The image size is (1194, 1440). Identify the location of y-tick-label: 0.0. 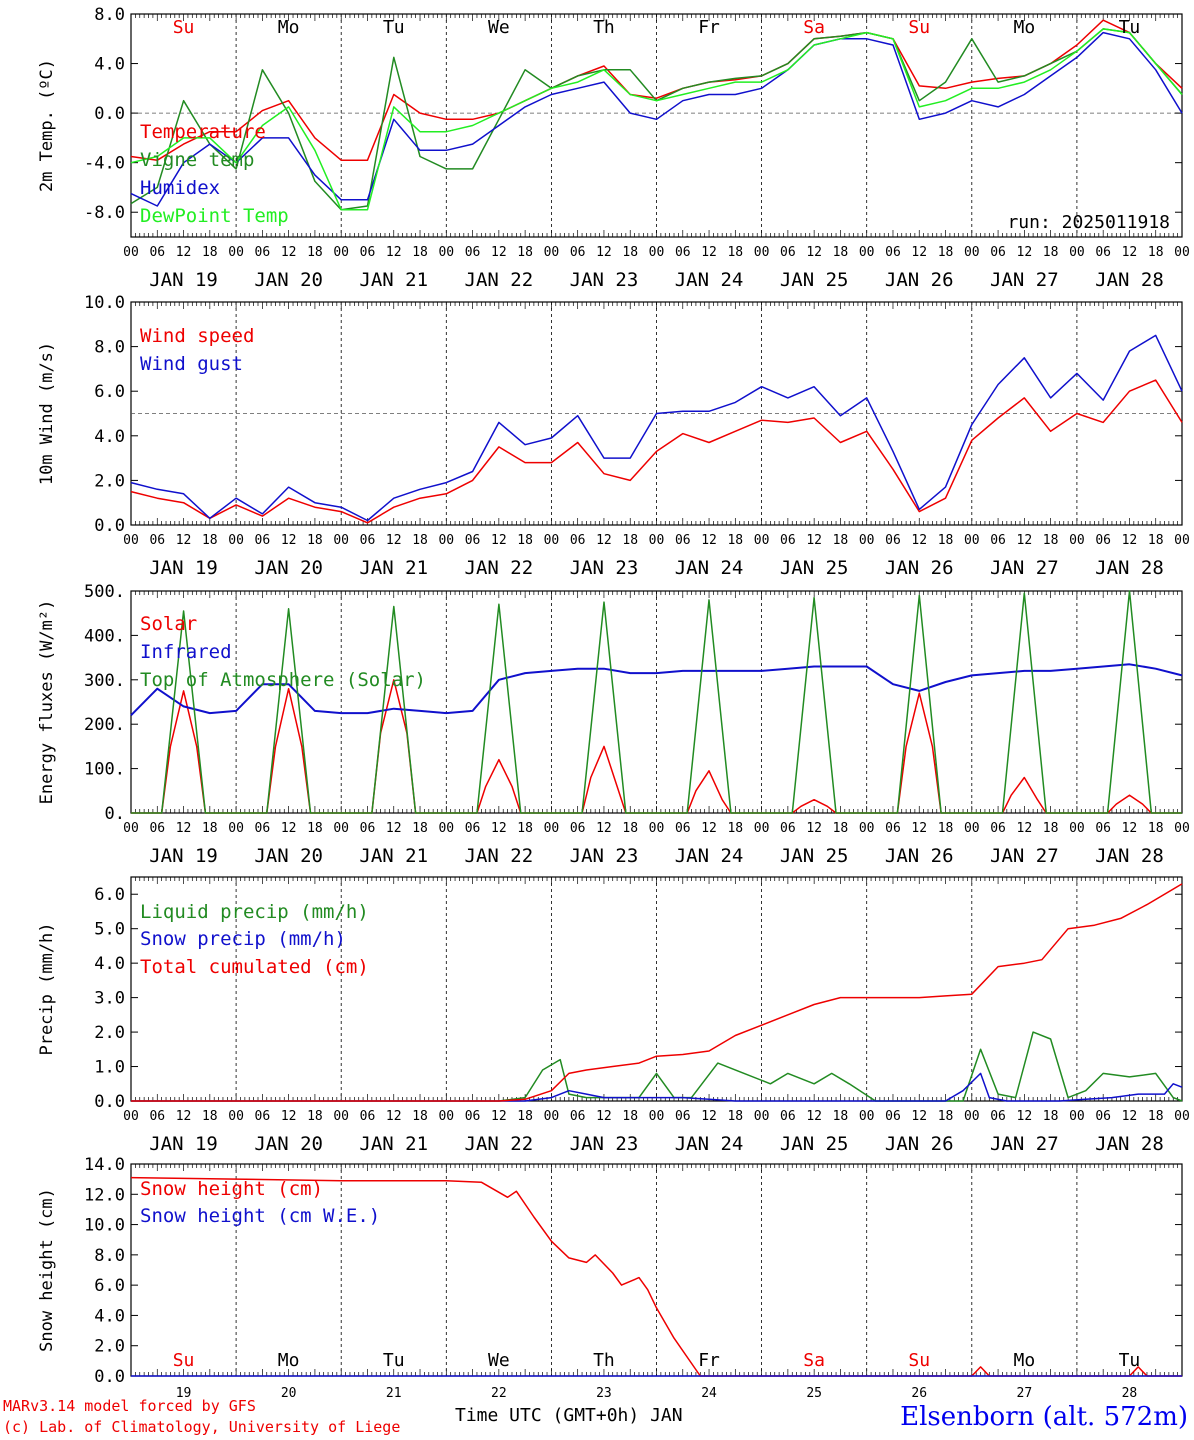
(109, 1102).